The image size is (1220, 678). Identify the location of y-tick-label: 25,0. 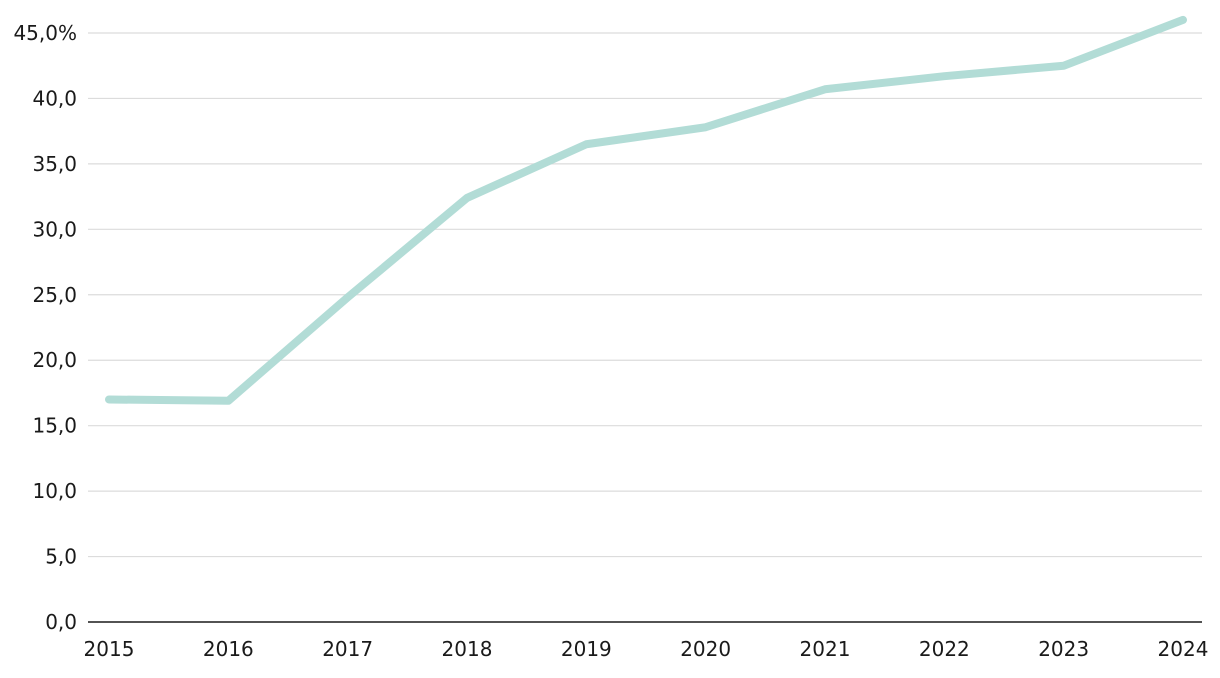
(54, 295).